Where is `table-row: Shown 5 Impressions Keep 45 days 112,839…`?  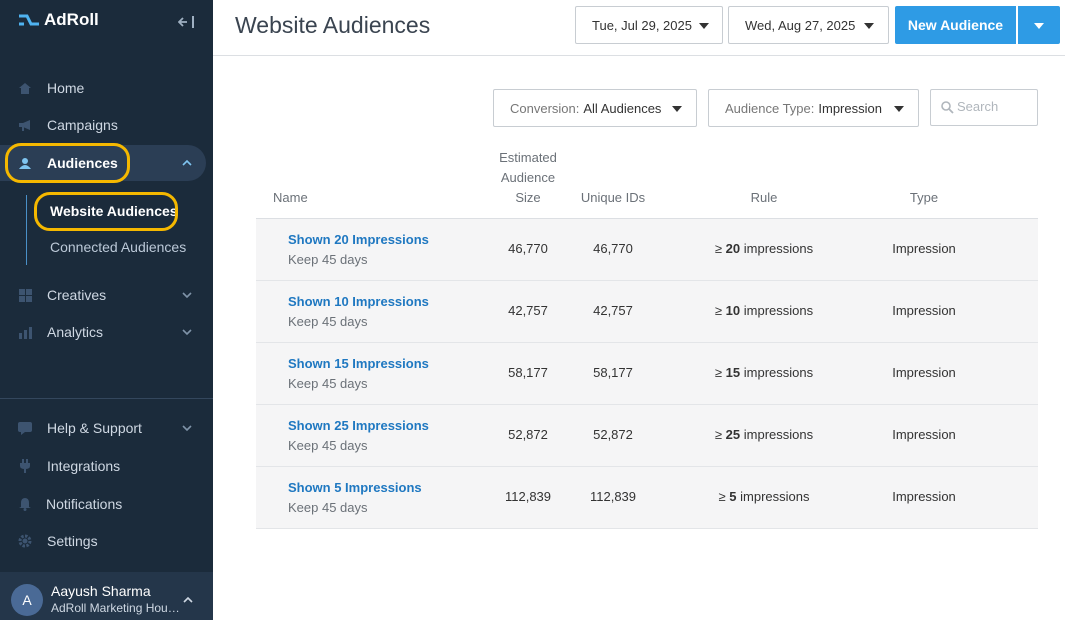 table-row: Shown 5 Impressions Keep 45 days 112,839… is located at coordinates (647, 498).